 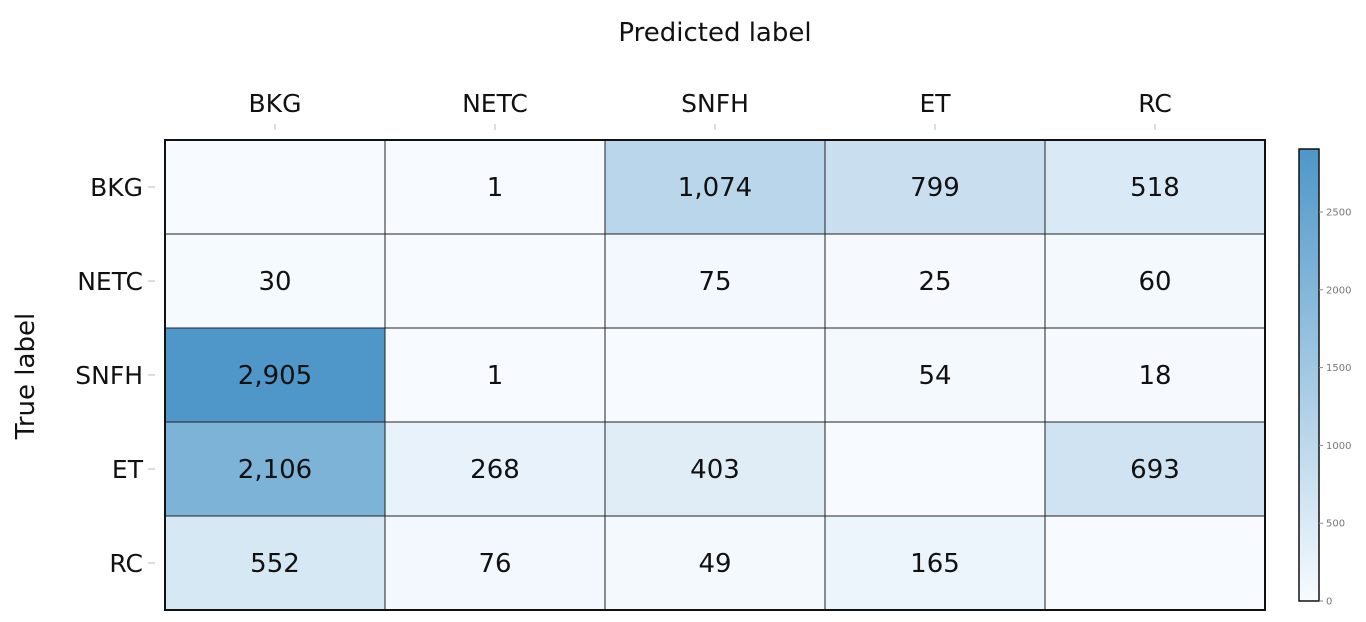 What do you see at coordinates (1329, 602) in the screenshot?
I see `colorbar-tick-label: 0` at bounding box center [1329, 602].